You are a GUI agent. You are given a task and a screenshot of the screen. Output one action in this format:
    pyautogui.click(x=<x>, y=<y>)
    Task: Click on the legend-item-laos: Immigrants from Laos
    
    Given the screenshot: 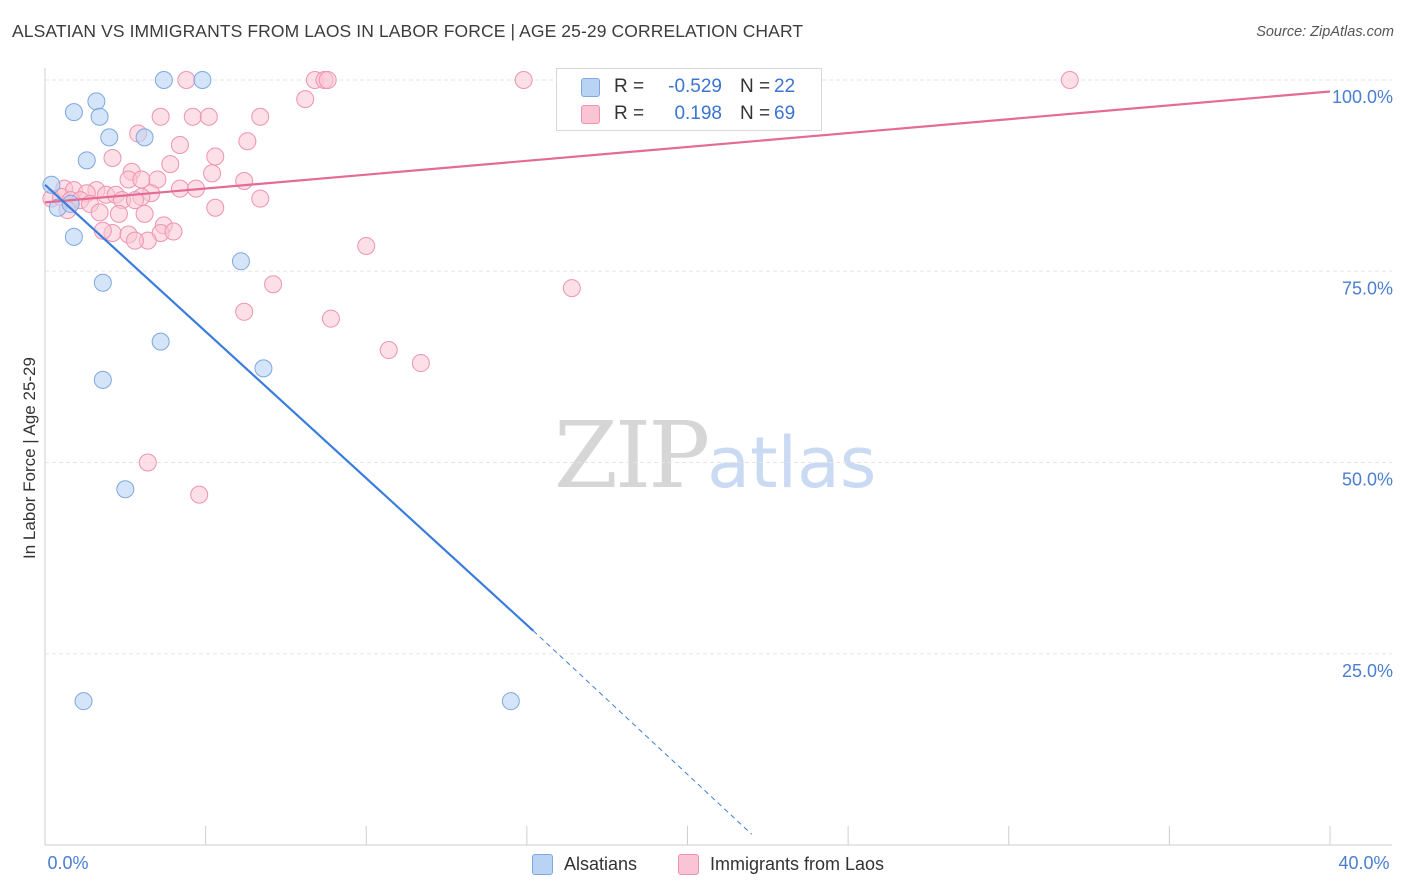 What is the action you would take?
    pyautogui.click(x=781, y=864)
    